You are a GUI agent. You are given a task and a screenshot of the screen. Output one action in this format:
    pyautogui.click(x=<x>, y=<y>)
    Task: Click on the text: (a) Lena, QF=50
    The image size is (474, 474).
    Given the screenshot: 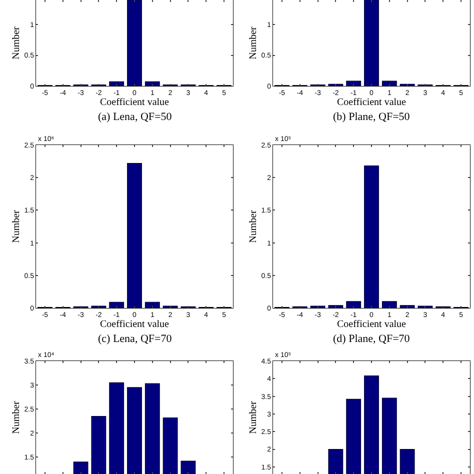 What is the action you would take?
    pyautogui.click(x=135, y=117)
    